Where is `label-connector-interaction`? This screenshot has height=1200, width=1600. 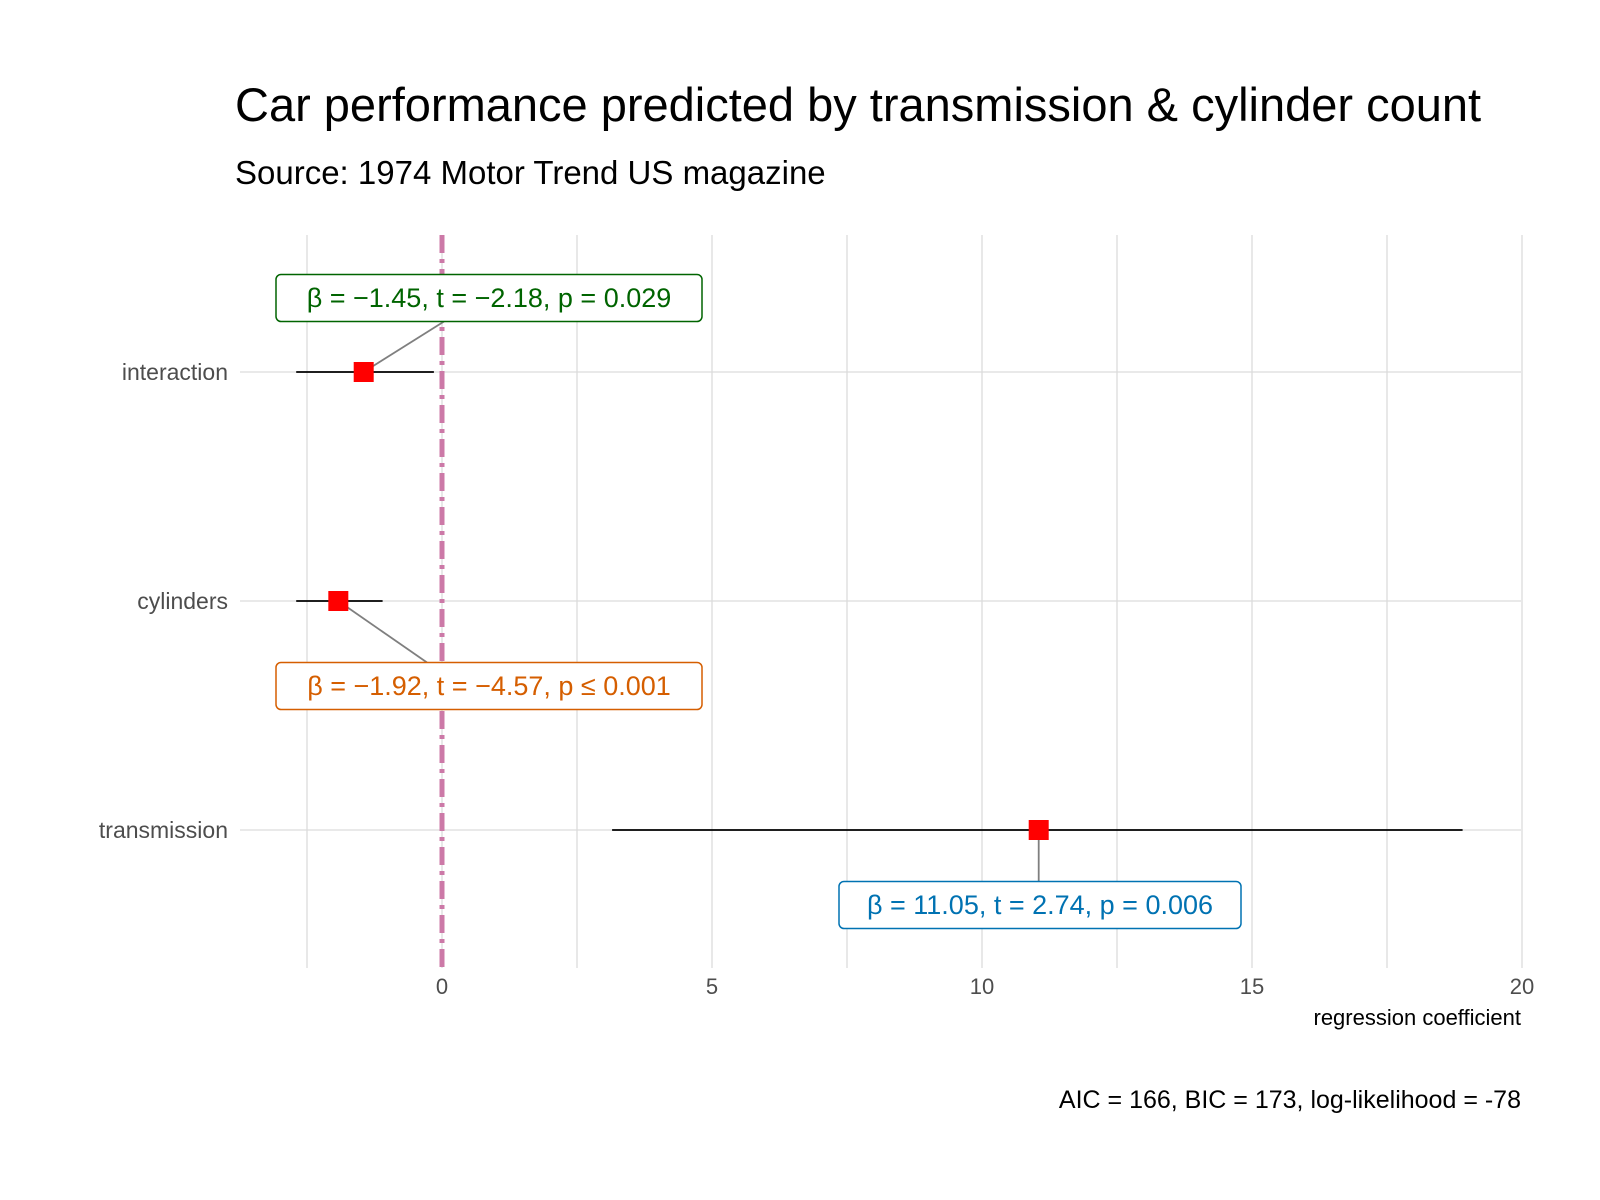
label-connector-interaction is located at coordinates (404, 346).